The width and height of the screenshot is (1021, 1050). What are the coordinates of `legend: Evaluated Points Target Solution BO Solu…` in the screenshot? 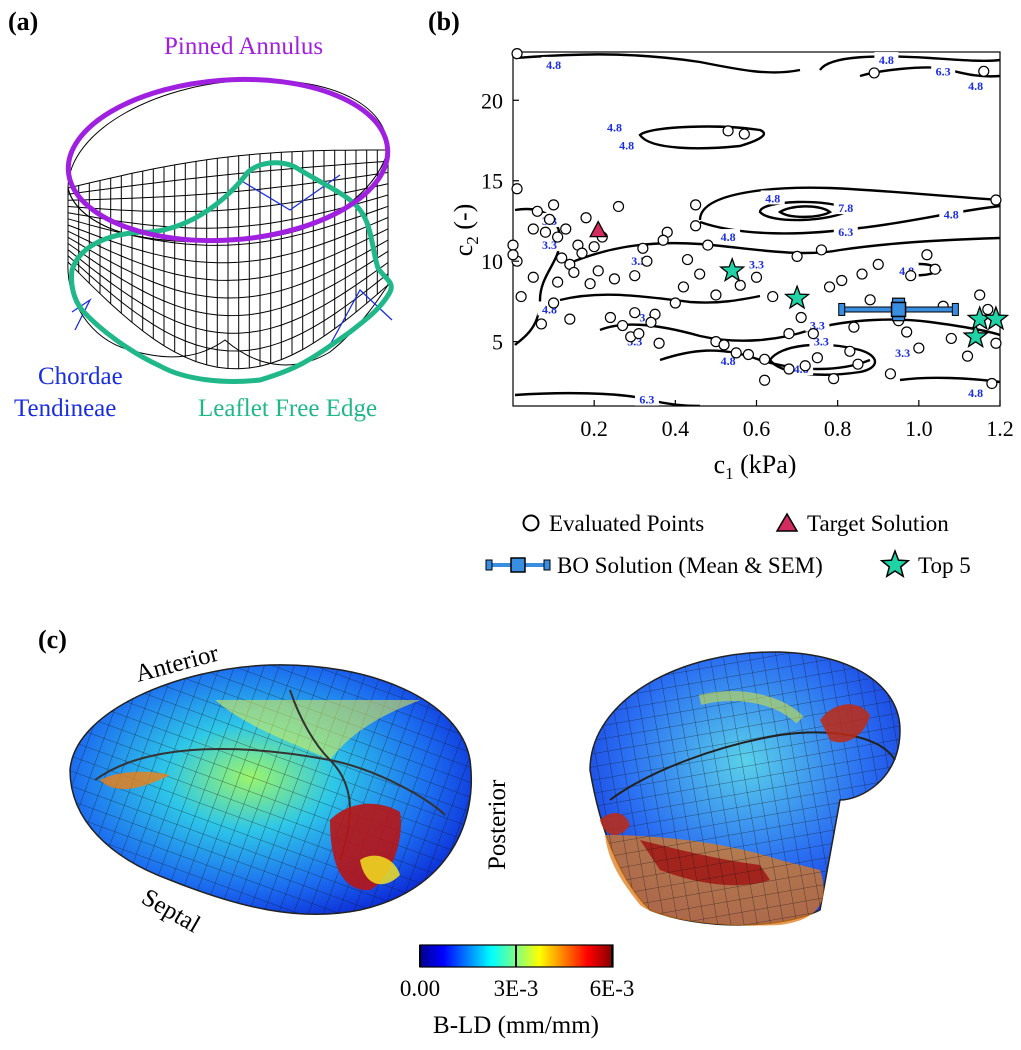 It's located at (728, 544).